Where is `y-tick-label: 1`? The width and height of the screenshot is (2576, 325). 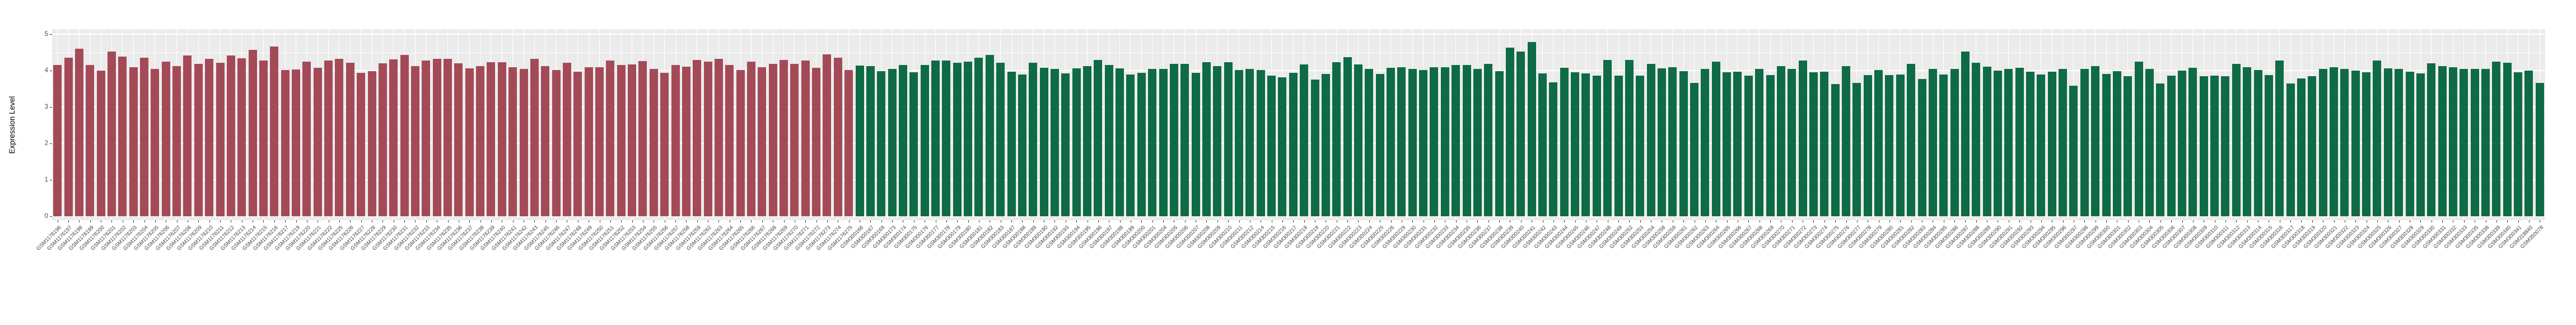 y-tick-label: 1 is located at coordinates (46, 180).